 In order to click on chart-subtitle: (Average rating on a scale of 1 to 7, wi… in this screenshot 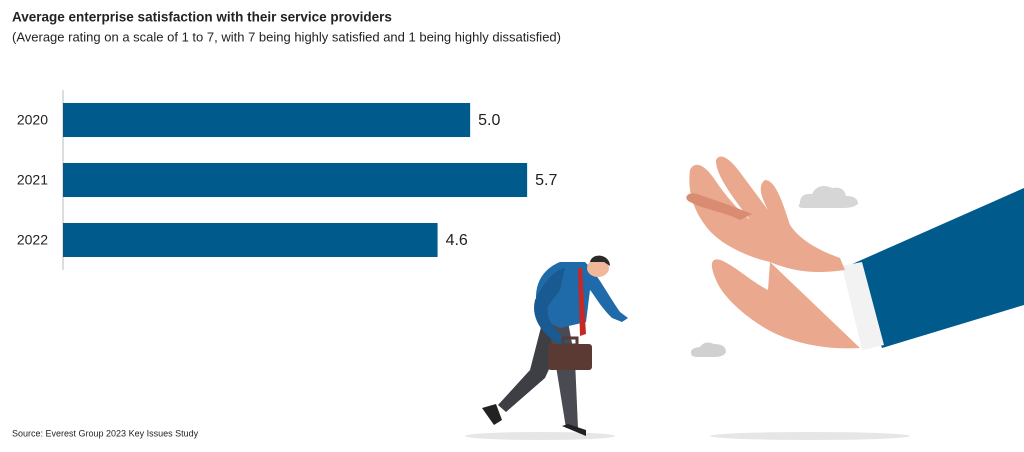, I will do `click(286, 36)`.